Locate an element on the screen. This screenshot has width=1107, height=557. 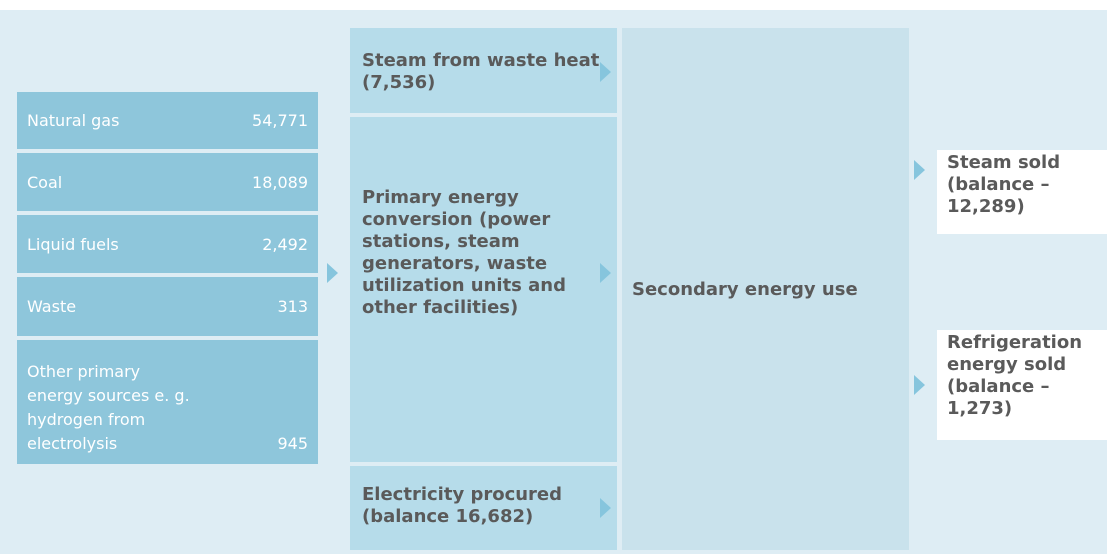
source-value: 313 is located at coordinates (292, 306).